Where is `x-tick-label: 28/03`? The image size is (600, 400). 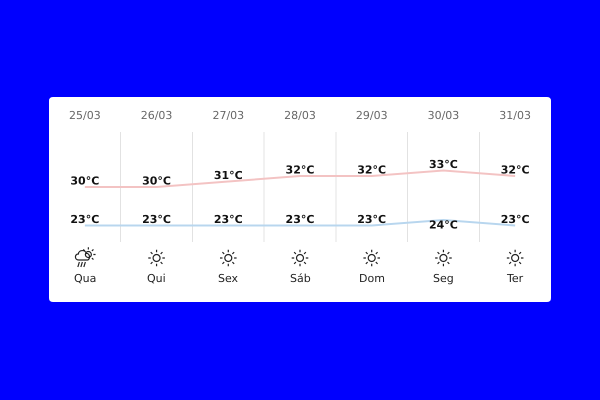
x-tick-label: 28/03 is located at coordinates (300, 115).